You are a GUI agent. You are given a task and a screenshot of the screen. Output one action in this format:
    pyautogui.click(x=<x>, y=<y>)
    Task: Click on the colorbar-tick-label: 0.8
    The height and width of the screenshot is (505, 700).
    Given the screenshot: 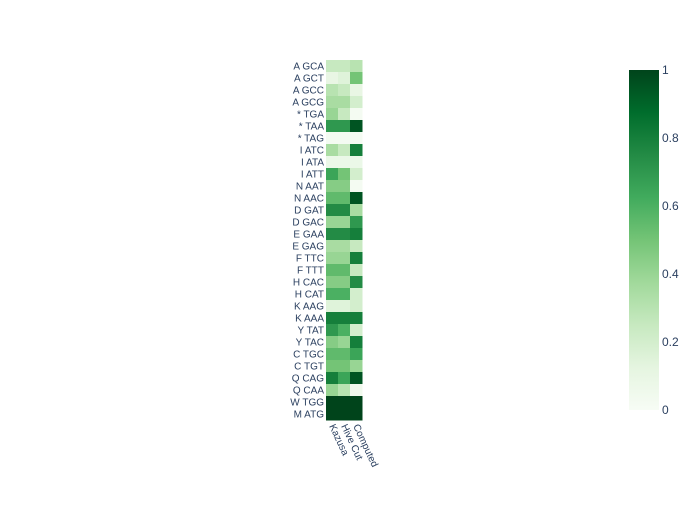 What is the action you would take?
    pyautogui.click(x=670, y=138)
    